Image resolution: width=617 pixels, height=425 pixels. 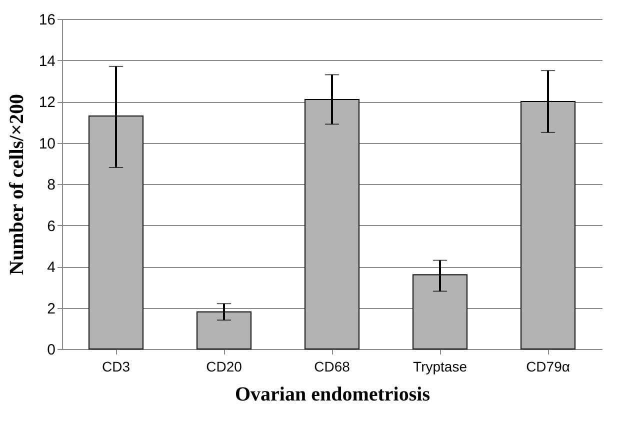 What do you see at coordinates (332, 366) in the screenshot?
I see `x-tick-label: CD68` at bounding box center [332, 366].